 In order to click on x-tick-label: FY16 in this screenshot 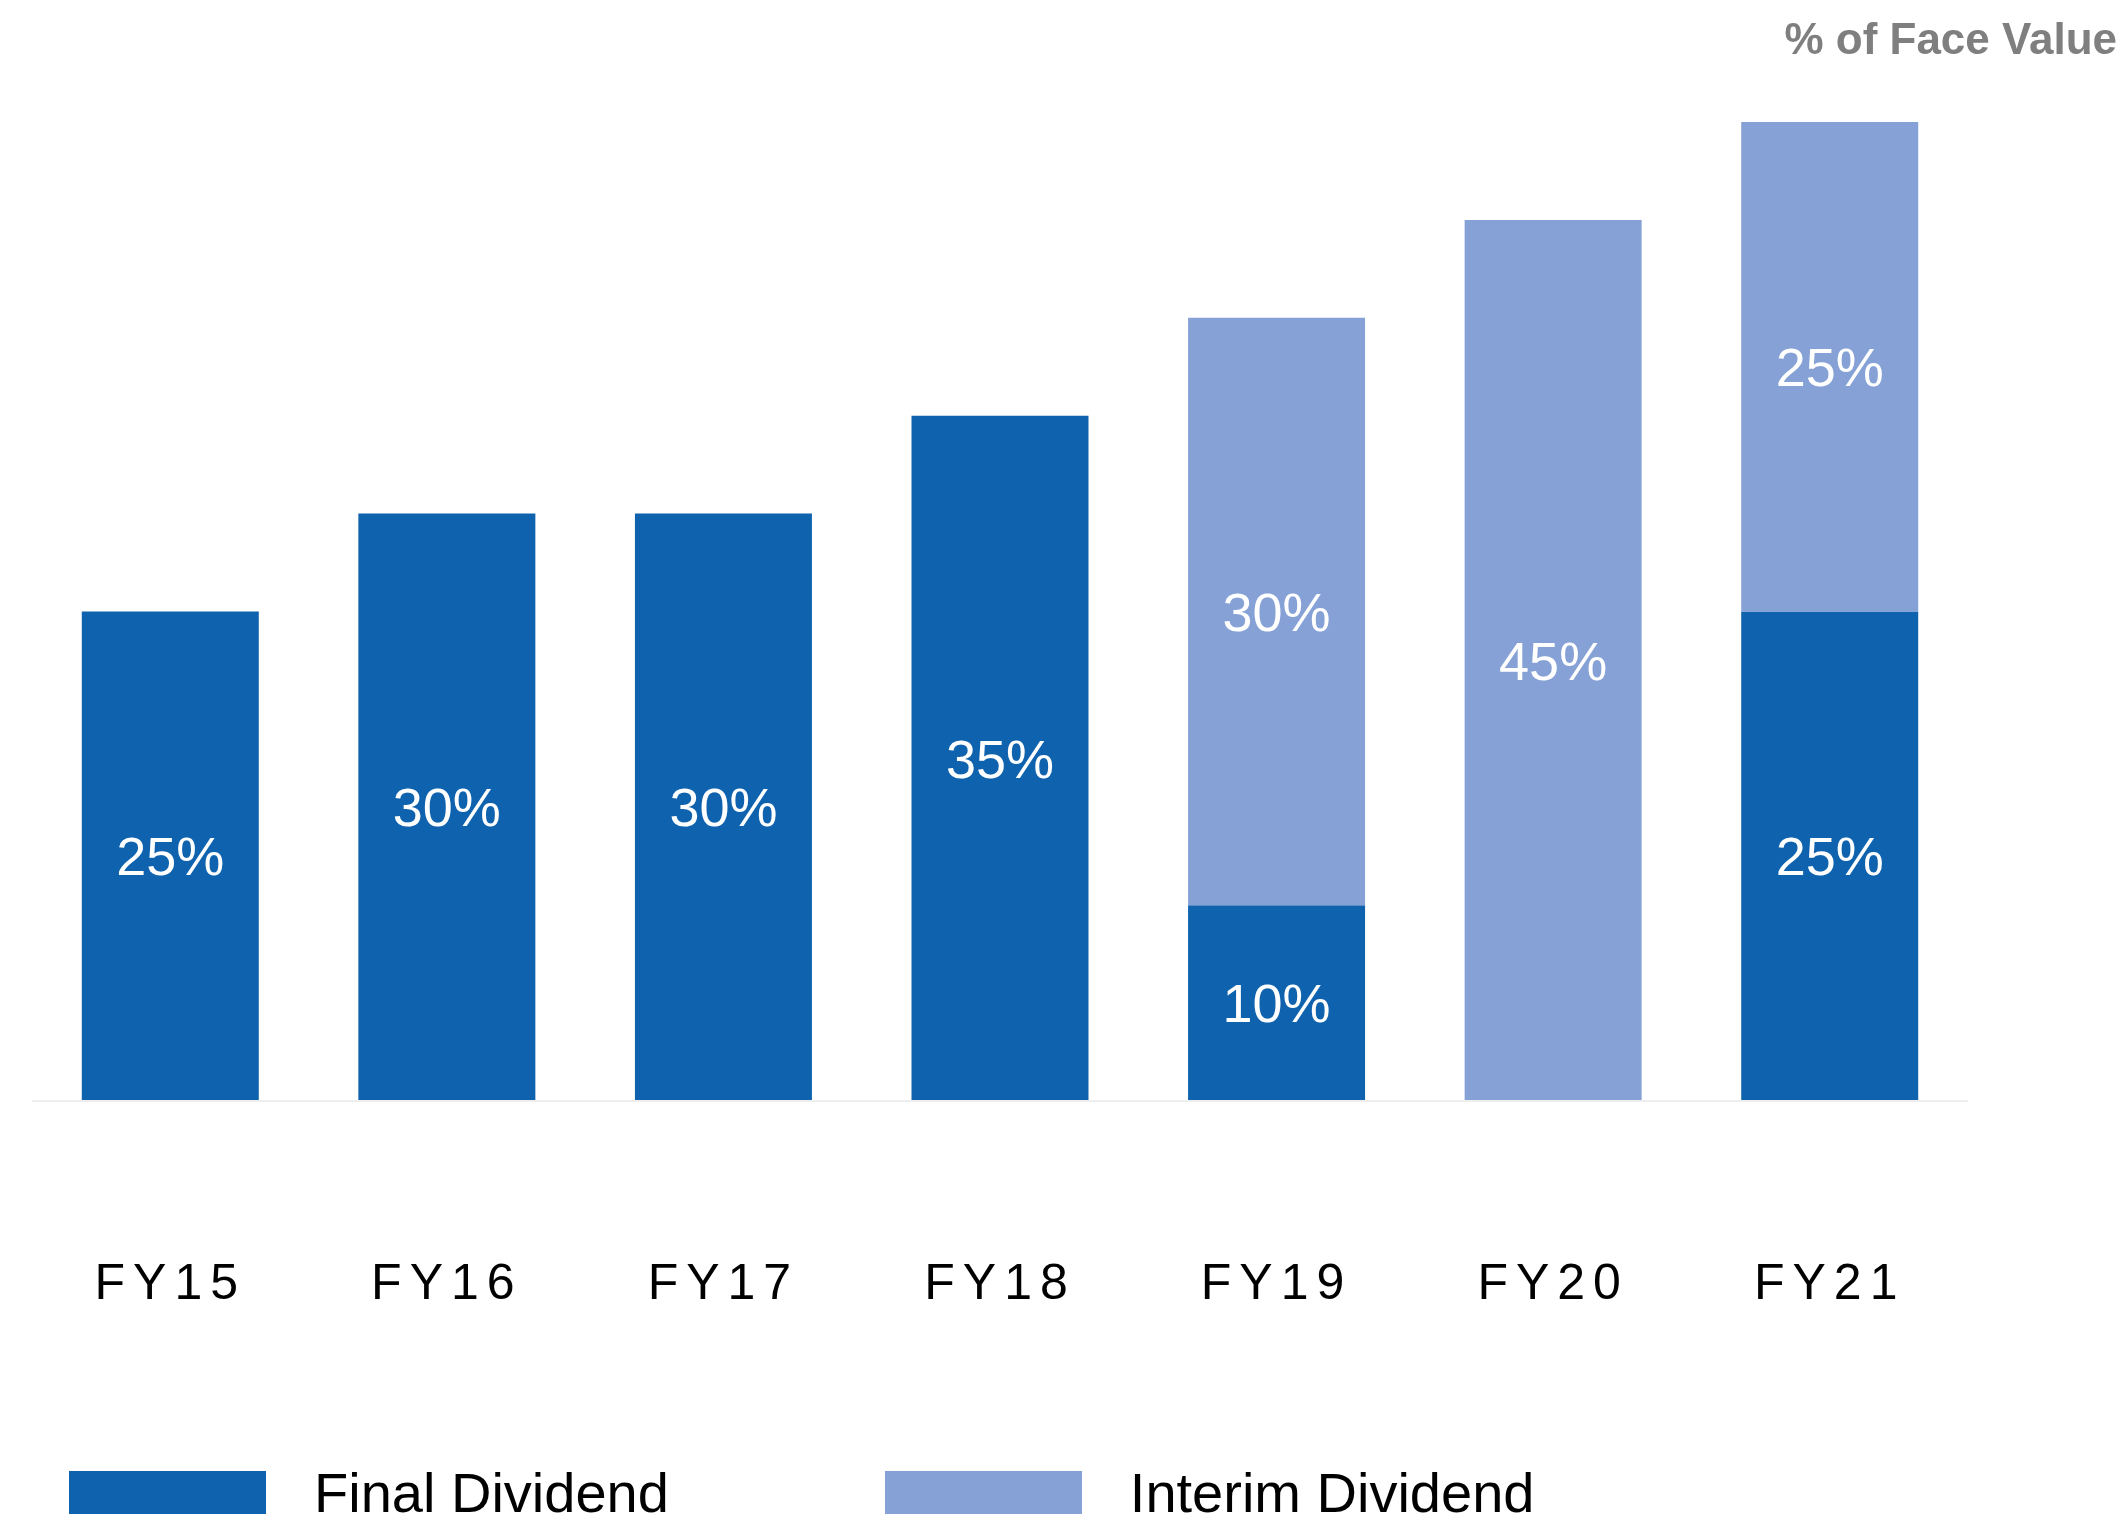, I will do `click(447, 1282)`.